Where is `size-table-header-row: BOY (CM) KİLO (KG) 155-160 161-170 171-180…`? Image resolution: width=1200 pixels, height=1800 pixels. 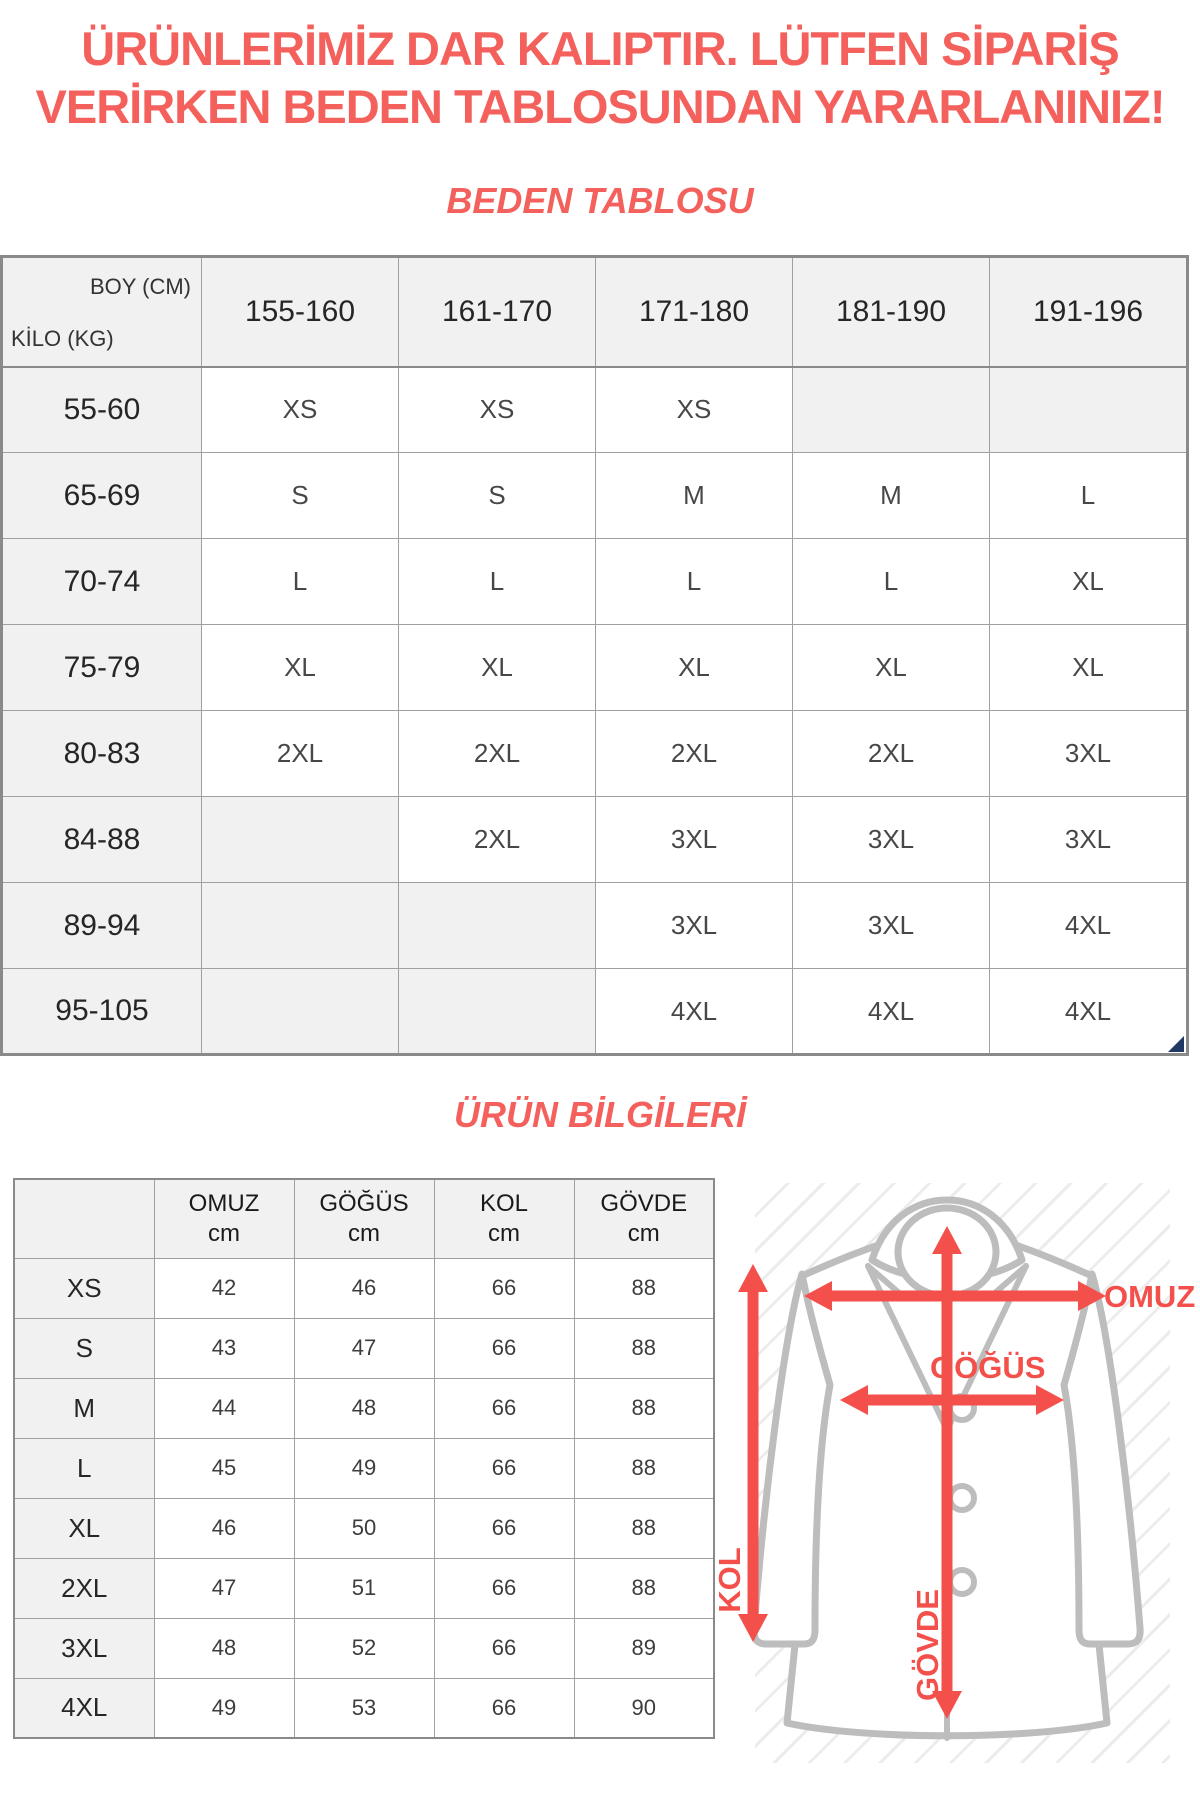
size-table-header-row: BOY (CM) KİLO (KG) 155-160 161-170 171-180… is located at coordinates (594, 312).